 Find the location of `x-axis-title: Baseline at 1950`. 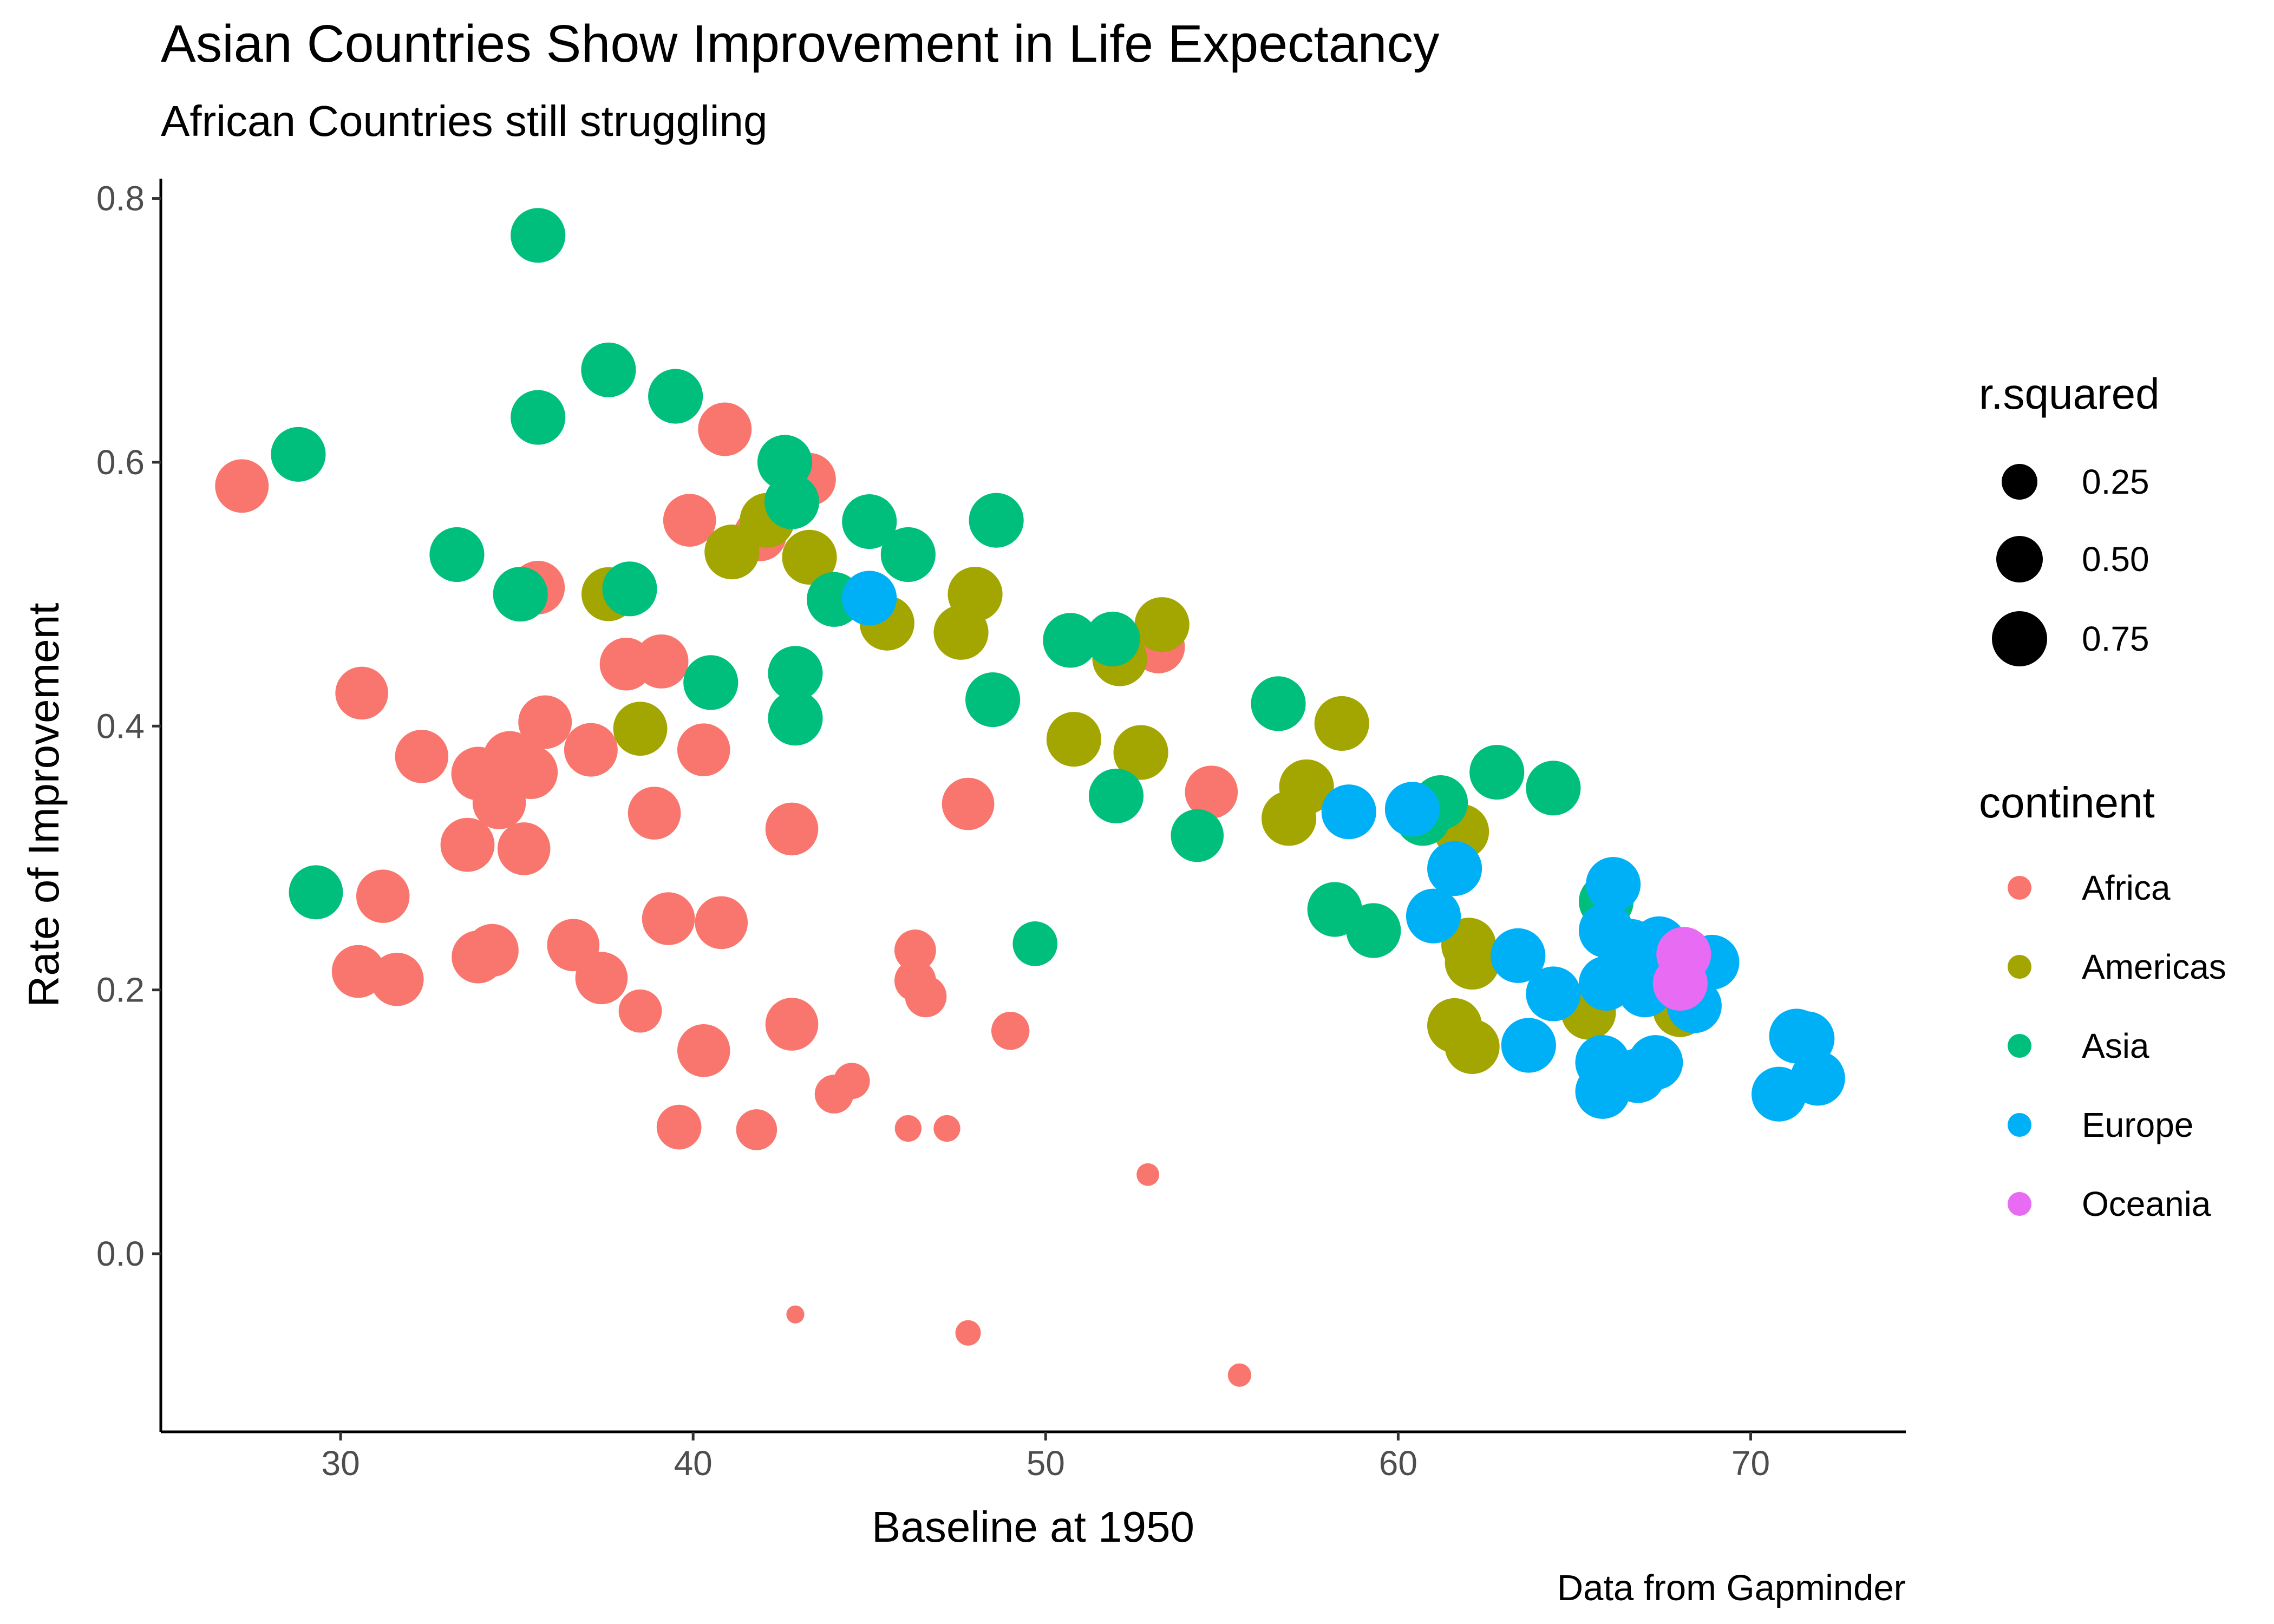

x-axis-title: Baseline at 1950 is located at coordinates (1033, 1527).